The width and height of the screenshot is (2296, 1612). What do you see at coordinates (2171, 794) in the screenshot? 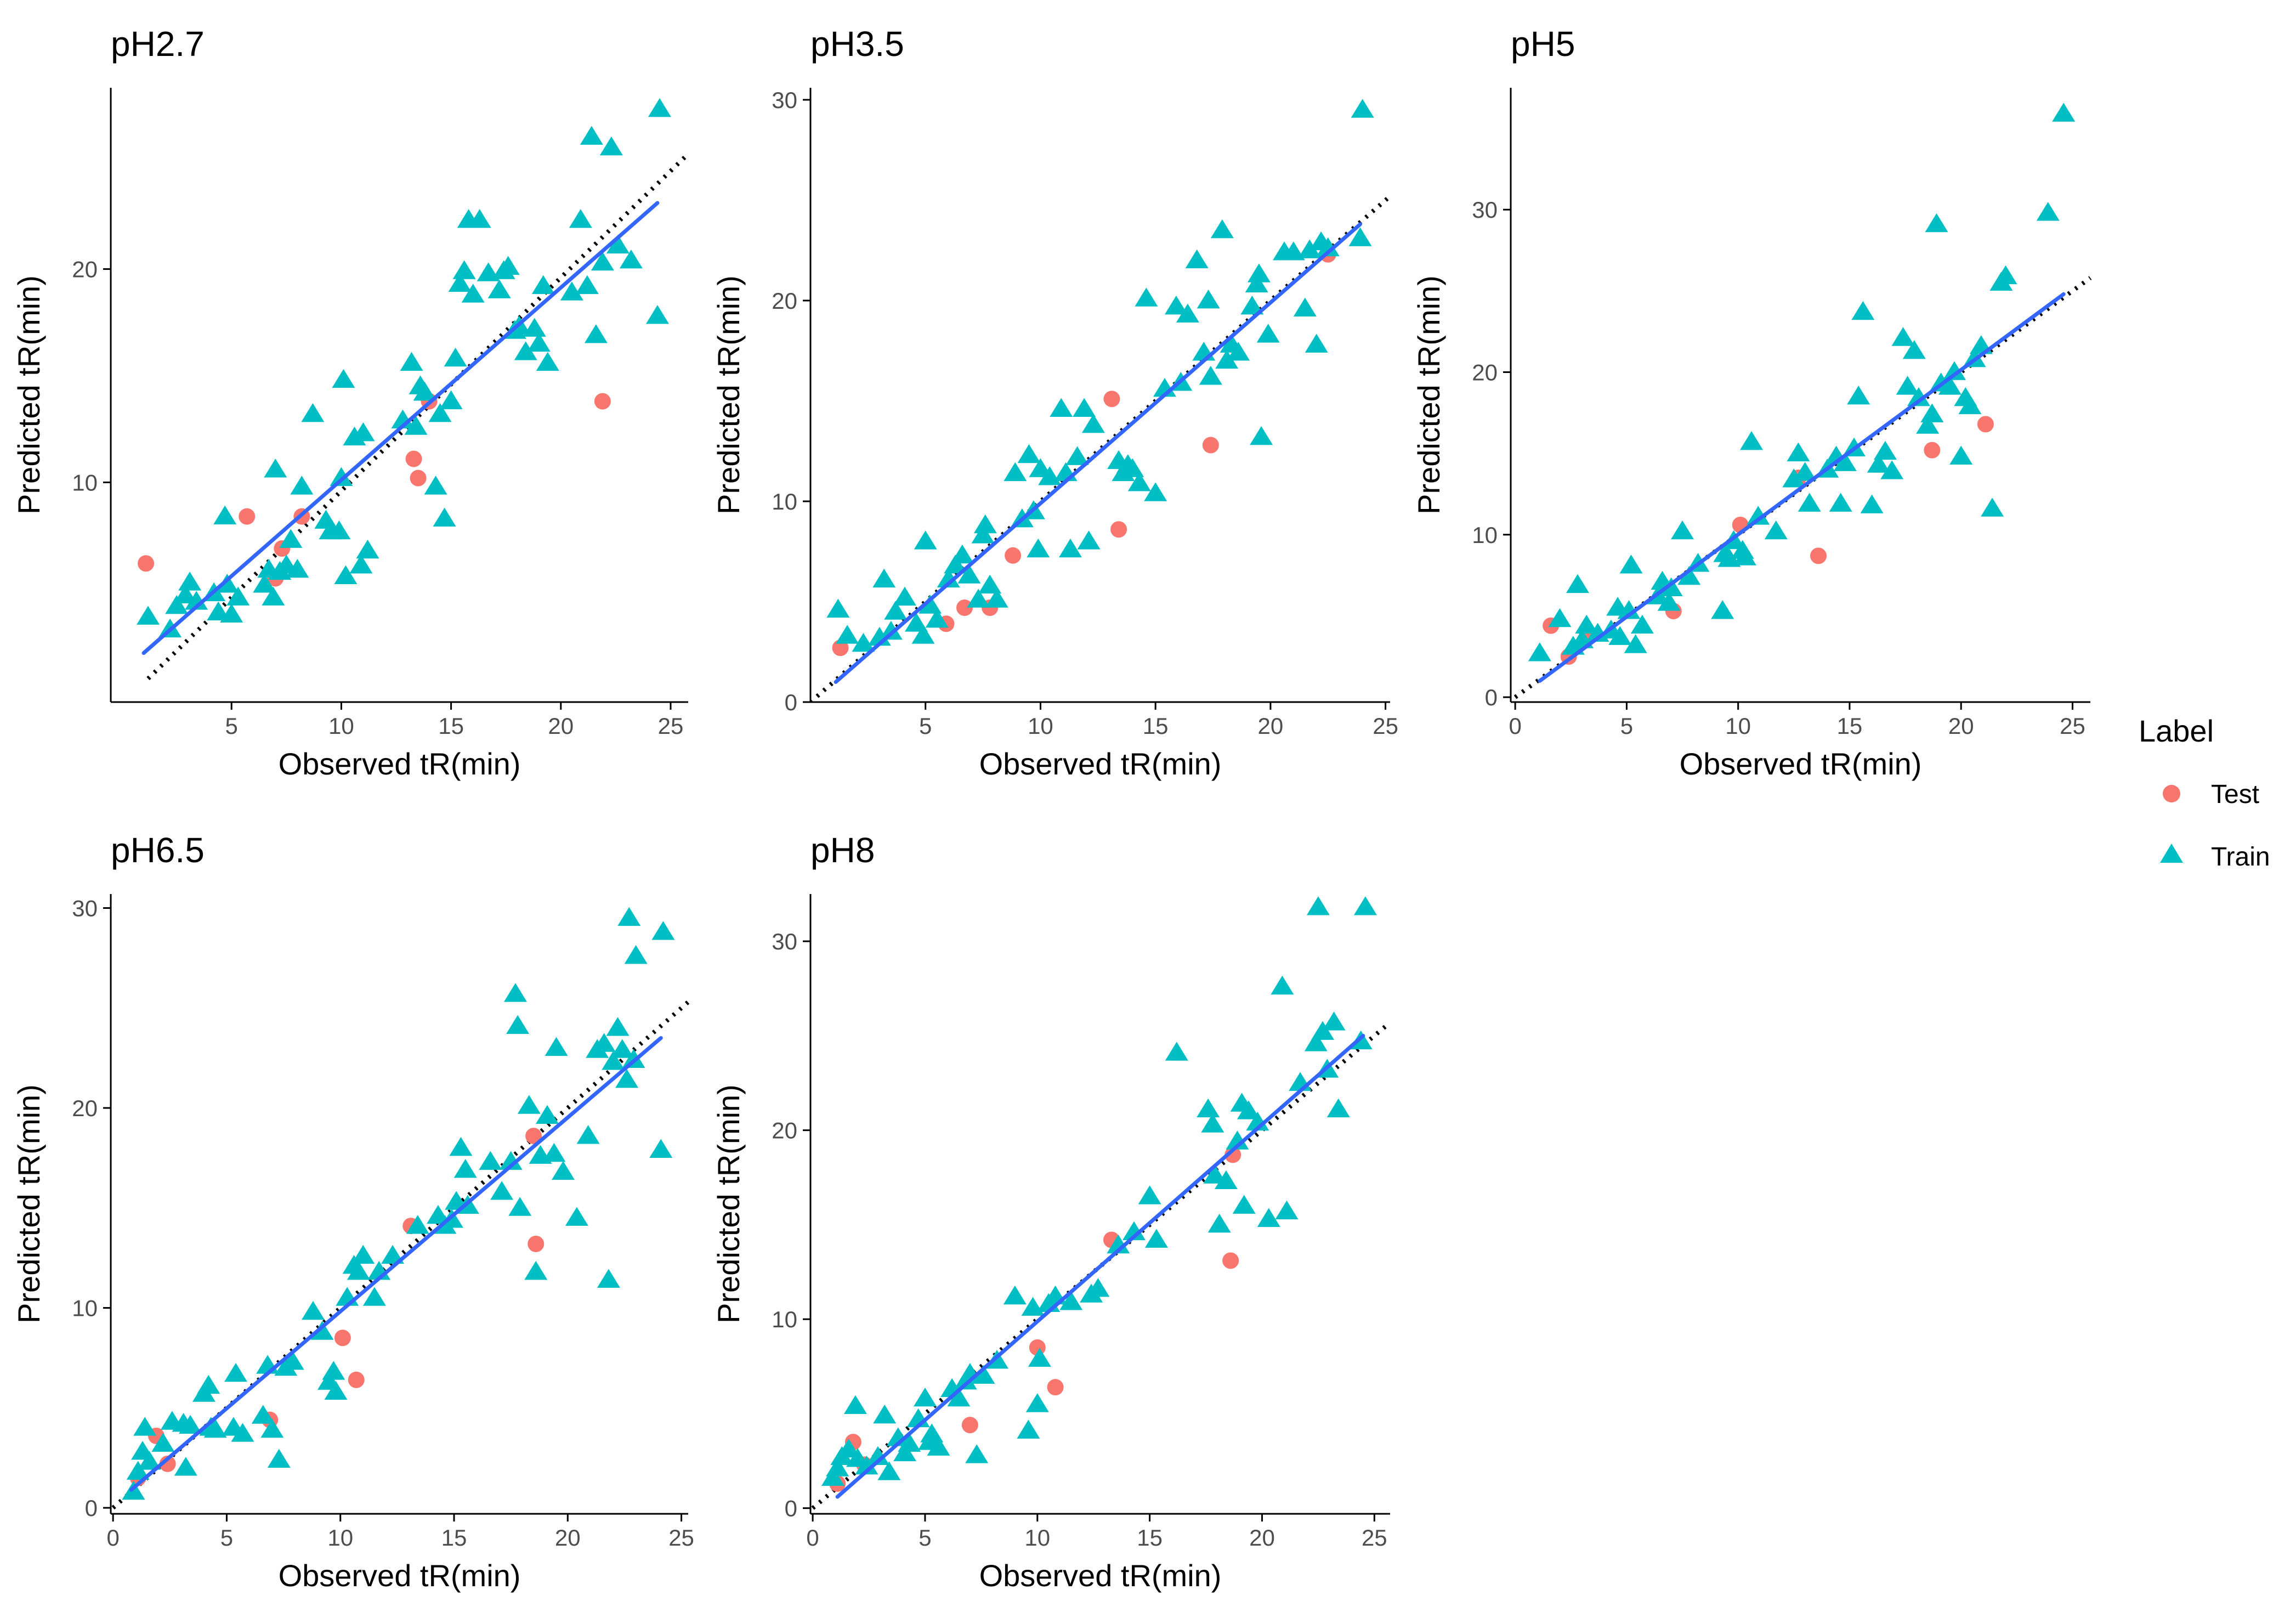
I see `legend-test-marker` at bounding box center [2171, 794].